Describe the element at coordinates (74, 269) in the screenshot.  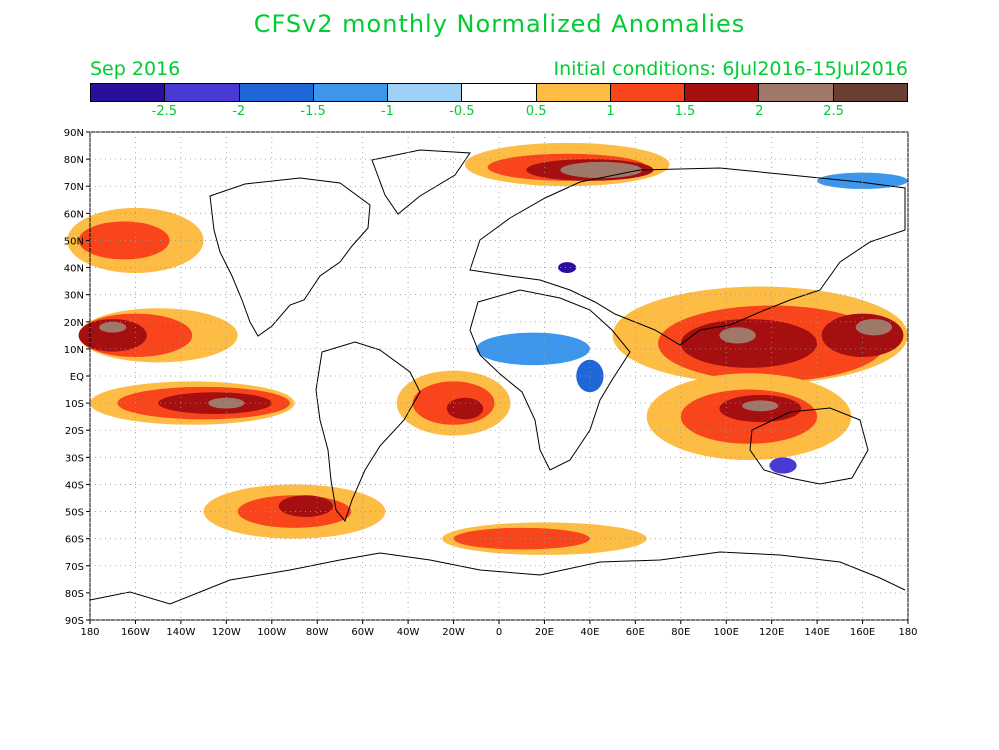
I see `latitude-tick-label: 40N` at that location.